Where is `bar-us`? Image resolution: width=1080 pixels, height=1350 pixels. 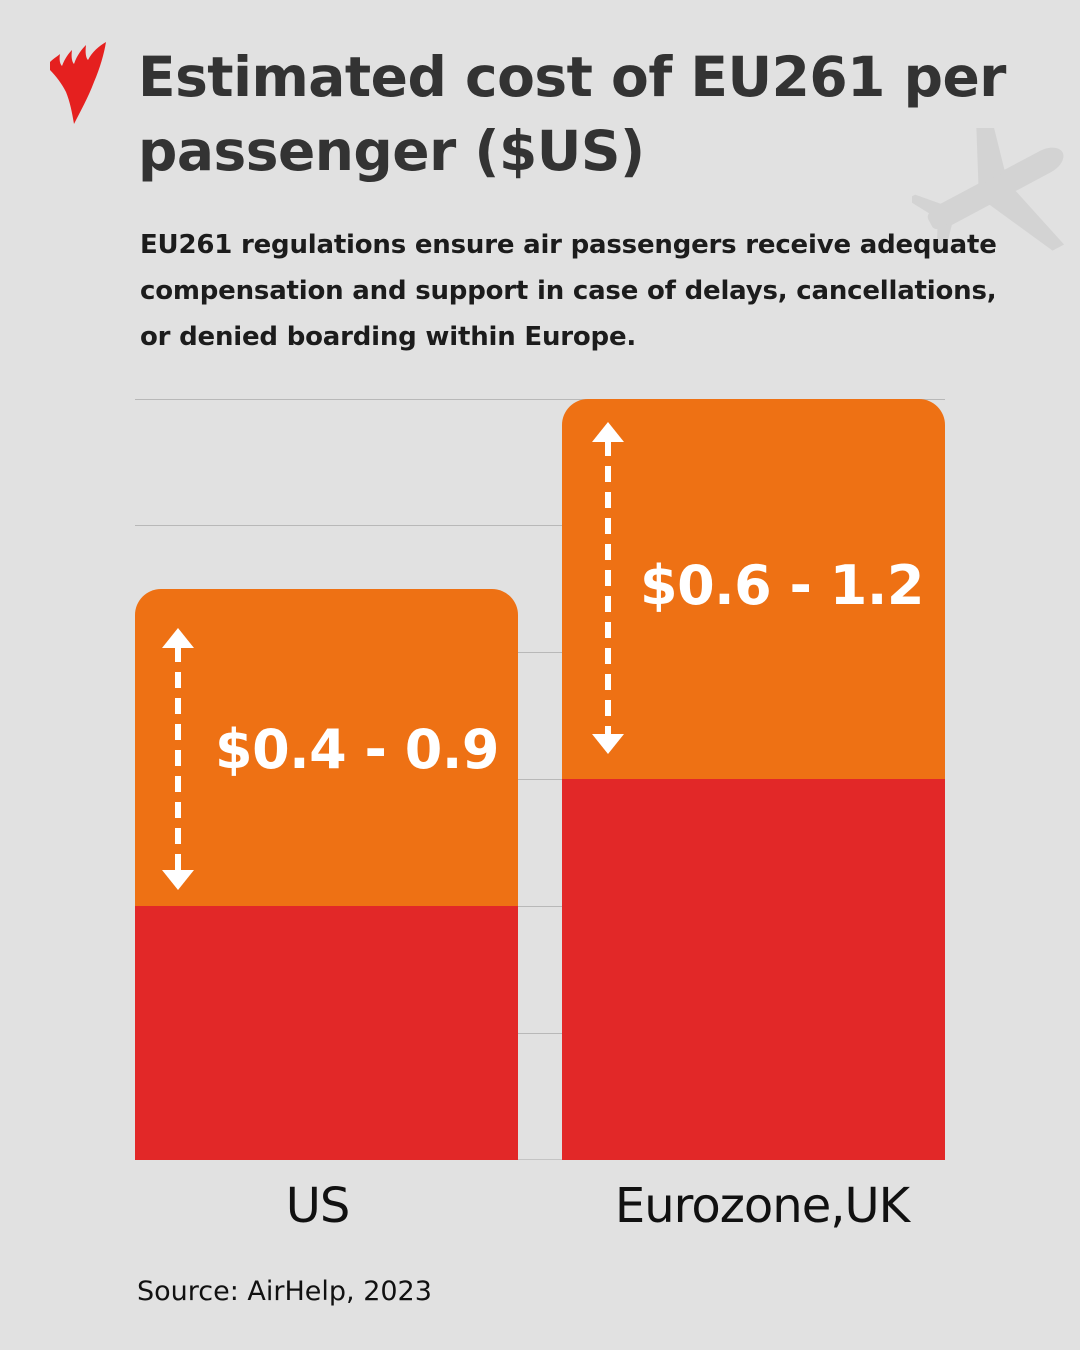
bar-us is located at coordinates (326, 874).